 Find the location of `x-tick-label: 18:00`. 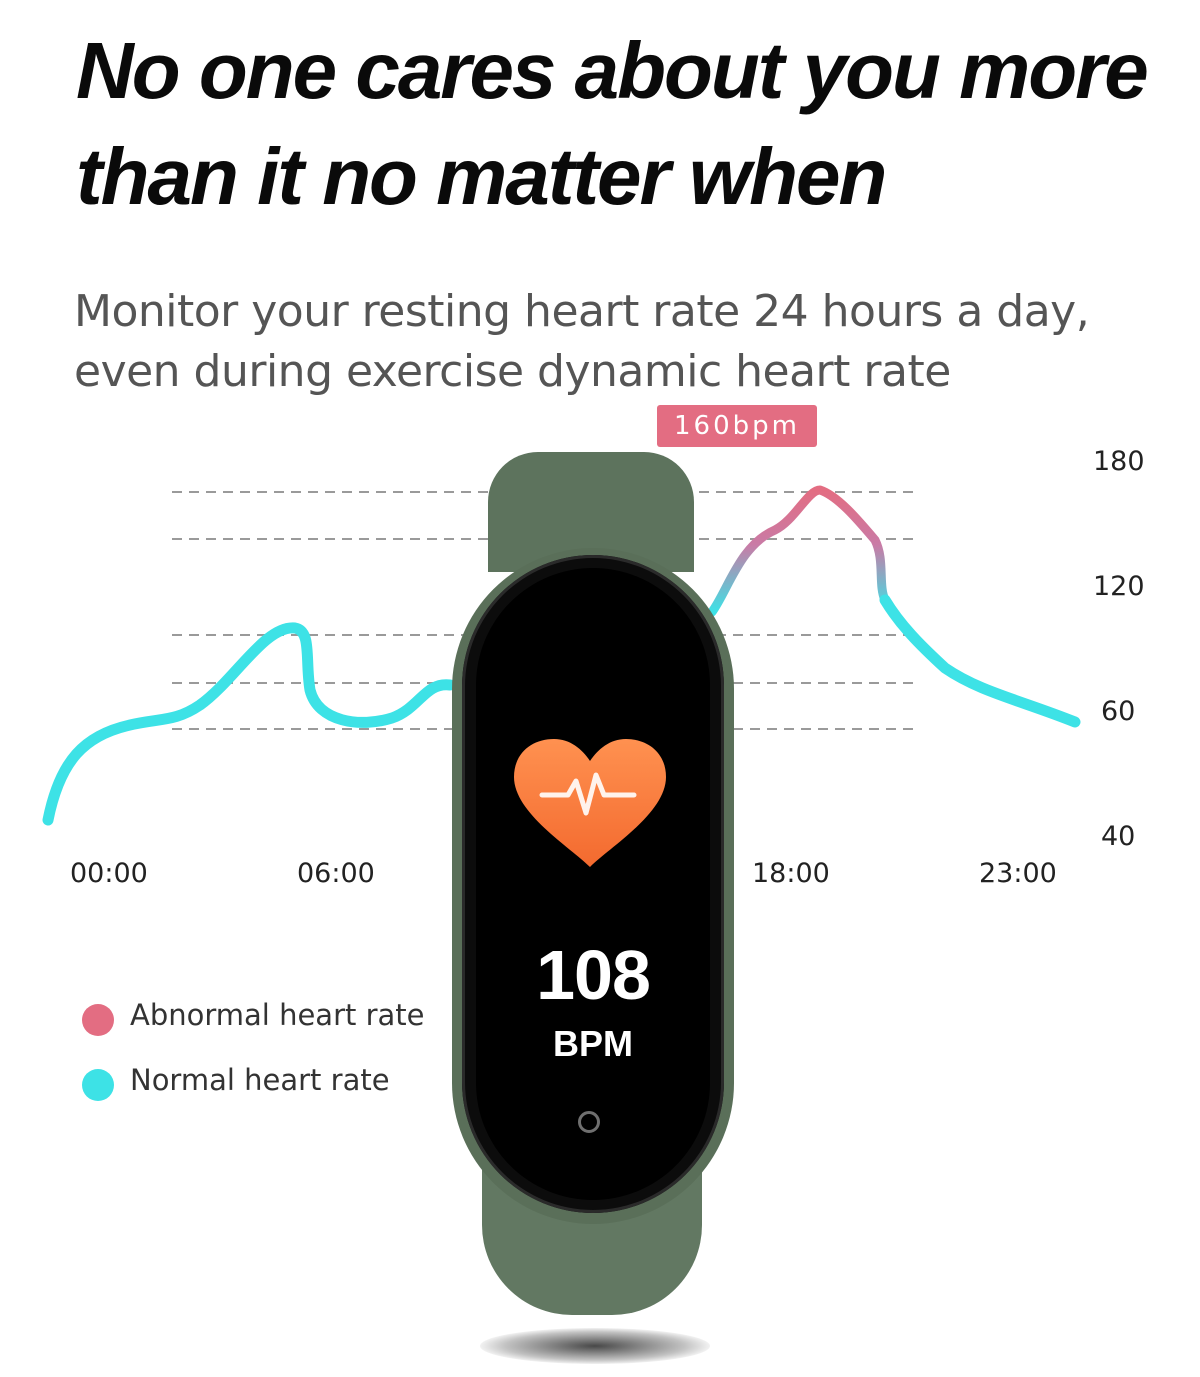

x-tick-label: 18:00 is located at coordinates (791, 873).